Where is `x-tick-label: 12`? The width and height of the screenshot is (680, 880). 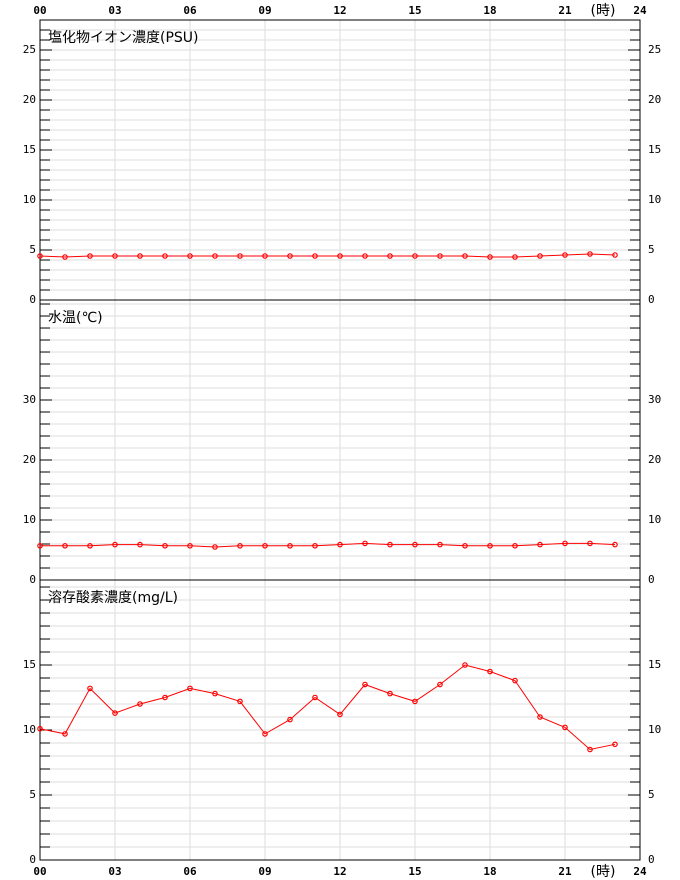
x-tick-label: 12 is located at coordinates (339, 871).